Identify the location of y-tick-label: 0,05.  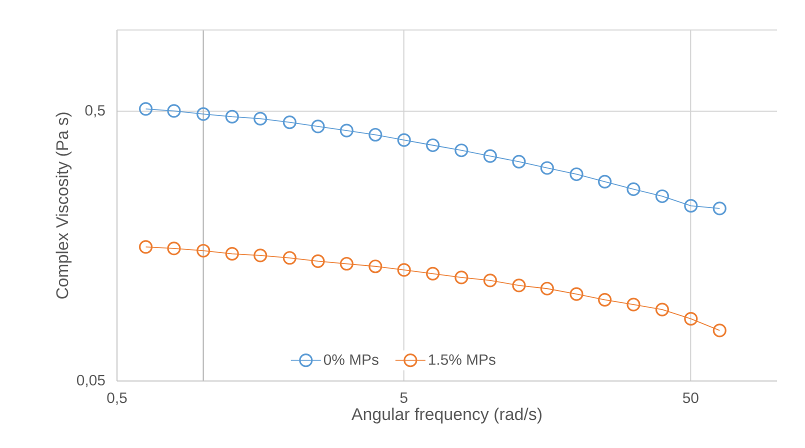
(90, 381).